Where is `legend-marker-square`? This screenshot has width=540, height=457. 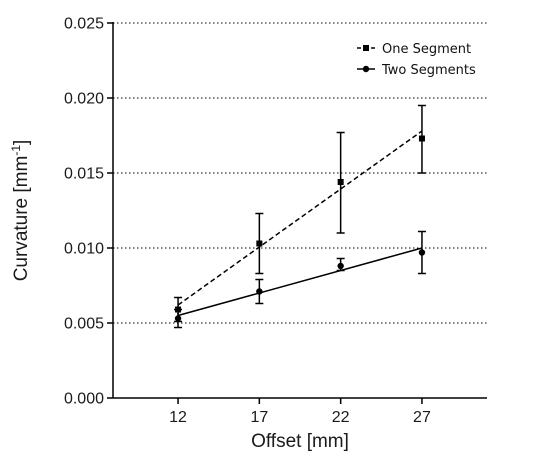 legend-marker-square is located at coordinates (366, 48).